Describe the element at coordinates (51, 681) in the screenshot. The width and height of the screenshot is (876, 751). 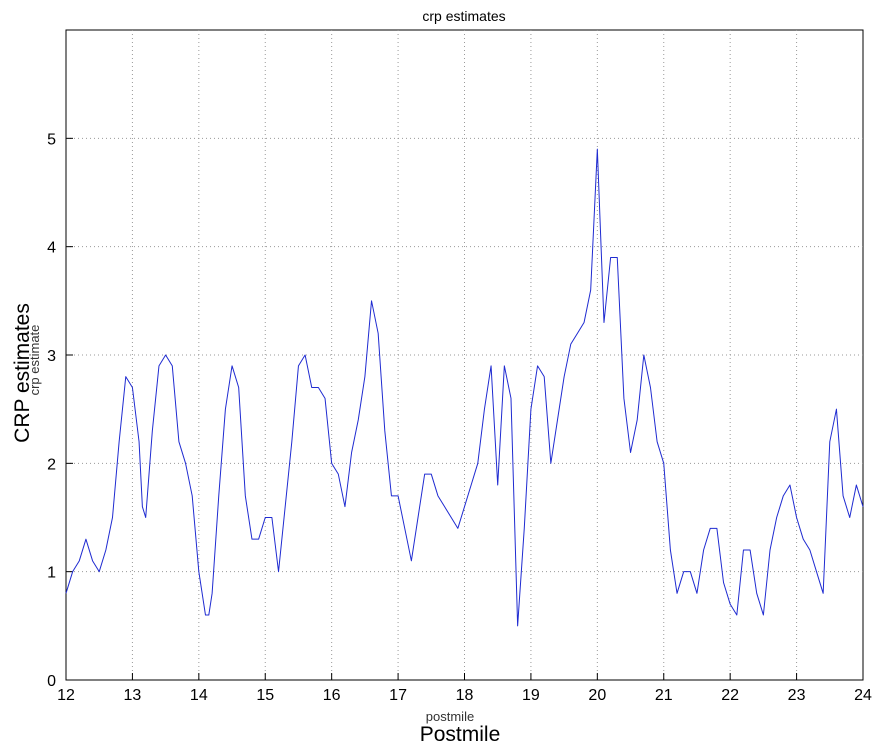
I see `y-tick-label: 0` at that location.